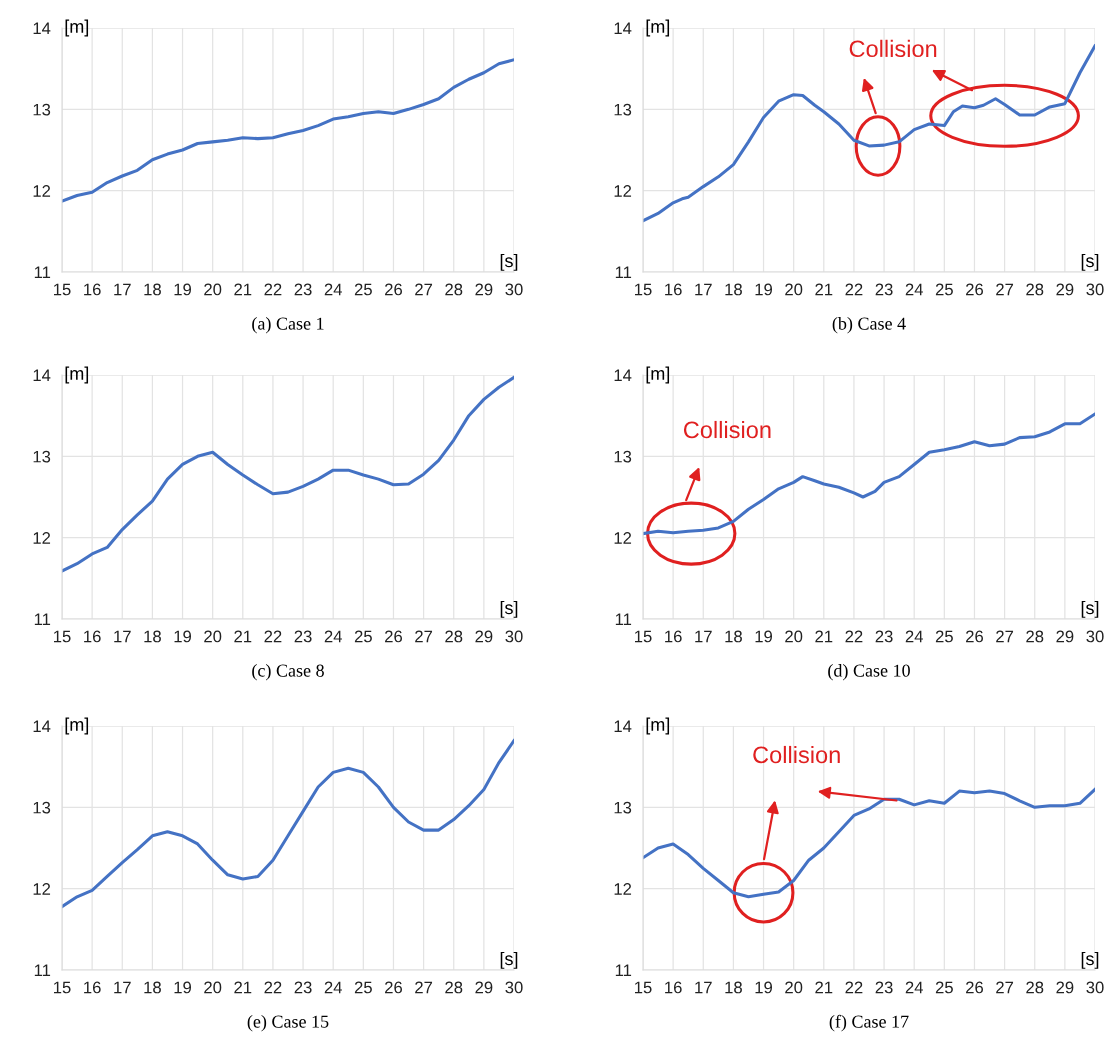  What do you see at coordinates (869, 325) in the screenshot?
I see `text: (b) Case 4` at bounding box center [869, 325].